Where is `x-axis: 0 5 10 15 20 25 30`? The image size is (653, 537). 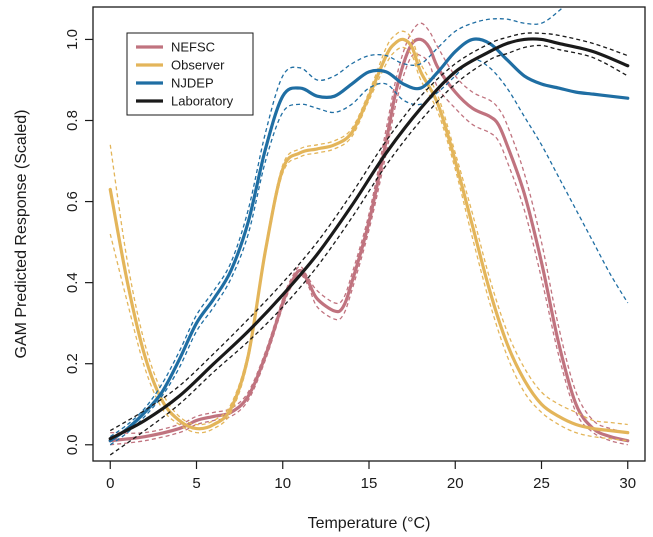 x-axis: 0 5 10 15 20 25 30 is located at coordinates (371, 476).